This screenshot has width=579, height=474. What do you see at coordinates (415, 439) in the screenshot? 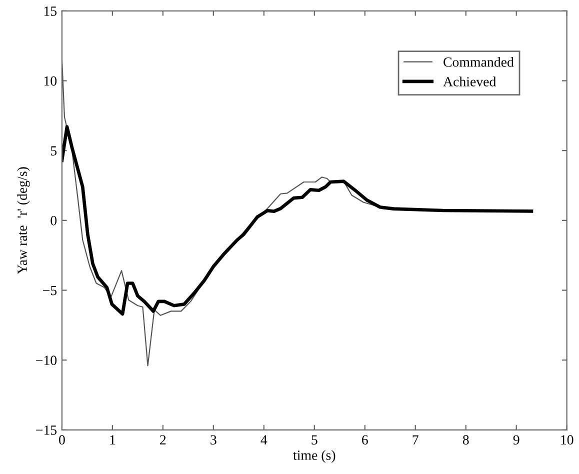
I see `x-tick-label: 7` at bounding box center [415, 439].